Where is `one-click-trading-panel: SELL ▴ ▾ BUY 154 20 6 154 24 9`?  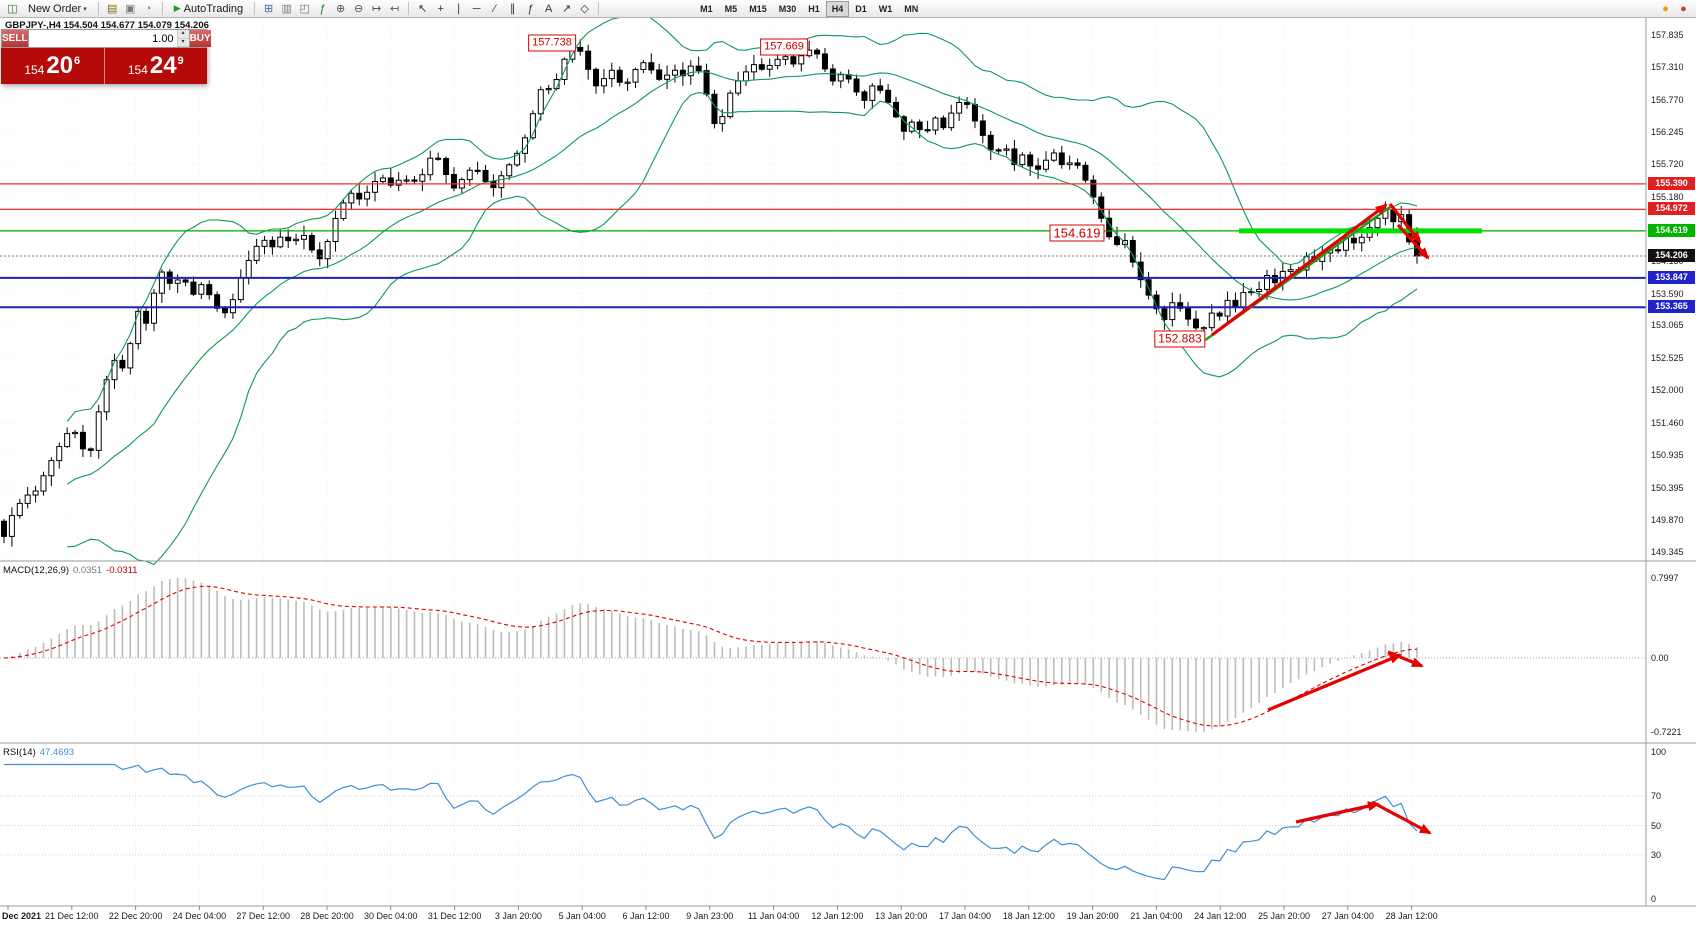 one-click-trading-panel: SELL ▴ ▾ BUY 154 20 6 154 24 9 is located at coordinates (106, 56).